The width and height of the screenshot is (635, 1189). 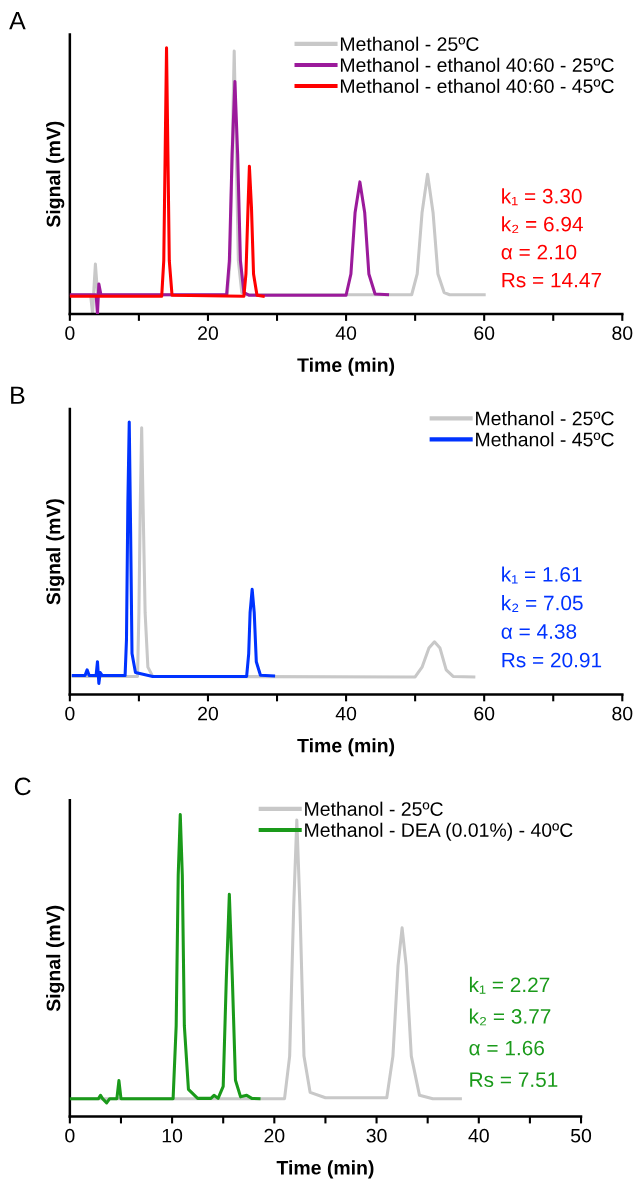 I want to click on legend-label: Methanol - ethanol 40:60 - 45ºC, so click(x=477, y=86).